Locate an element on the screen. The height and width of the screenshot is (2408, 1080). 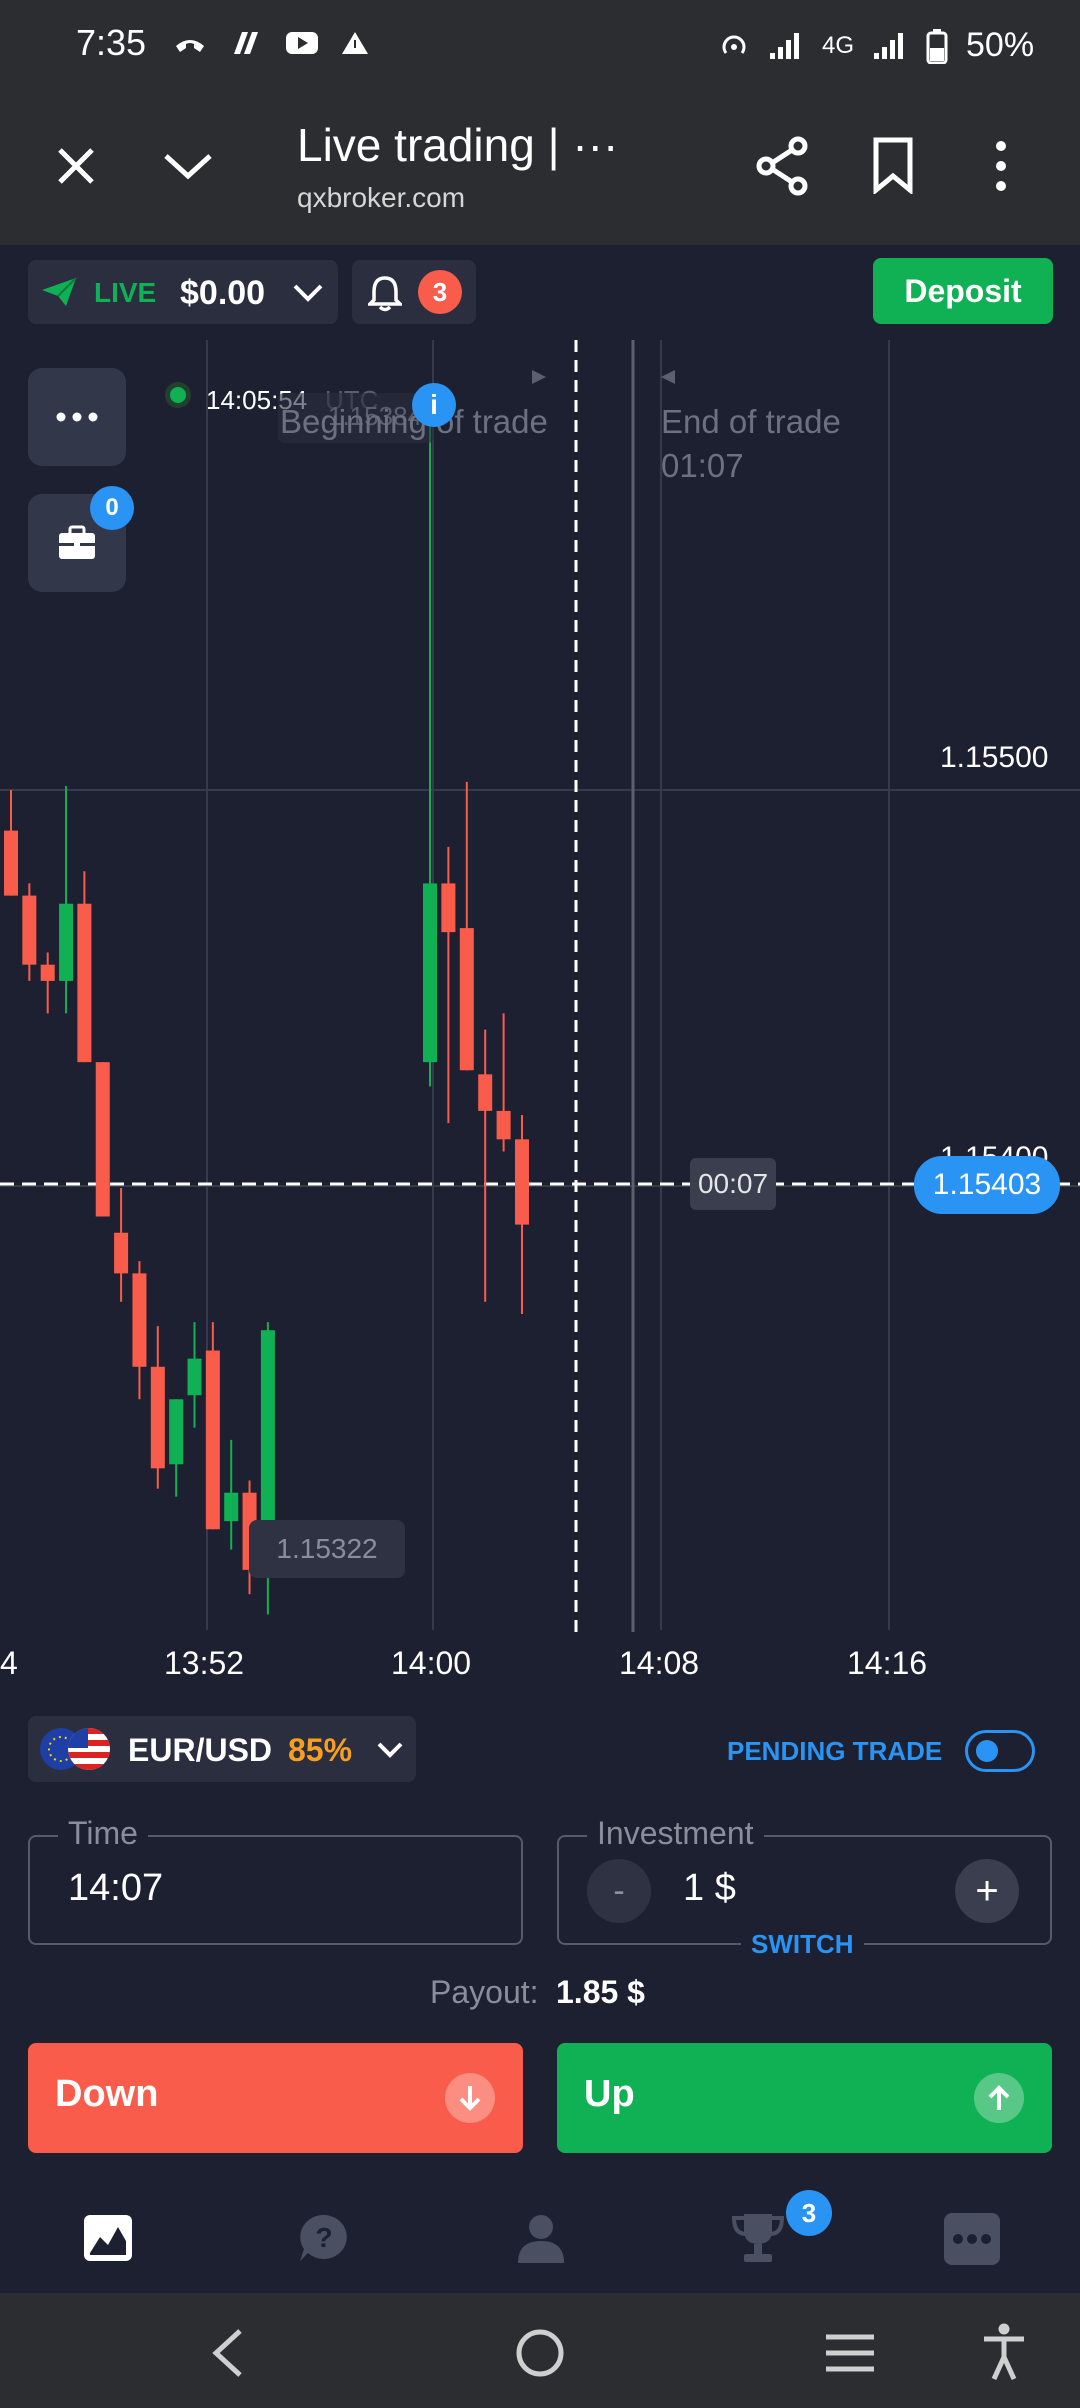
us-flag-icon is located at coordinates (89, 1749).